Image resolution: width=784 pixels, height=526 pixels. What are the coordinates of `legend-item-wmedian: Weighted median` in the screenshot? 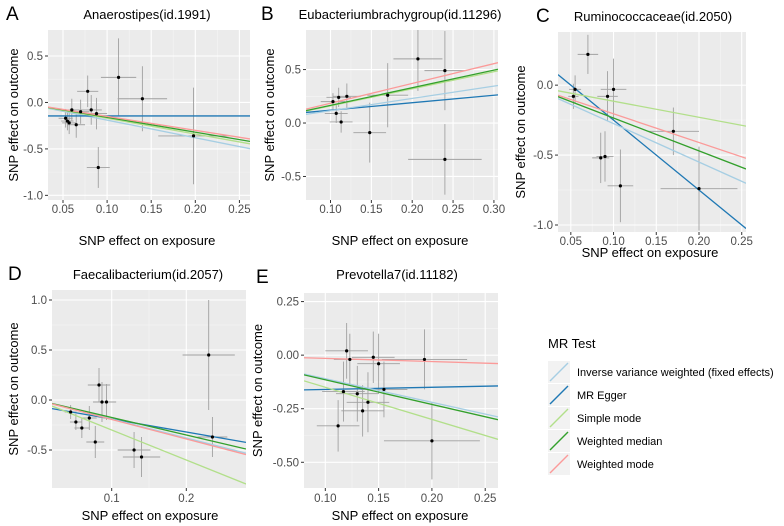 It's located at (605, 441).